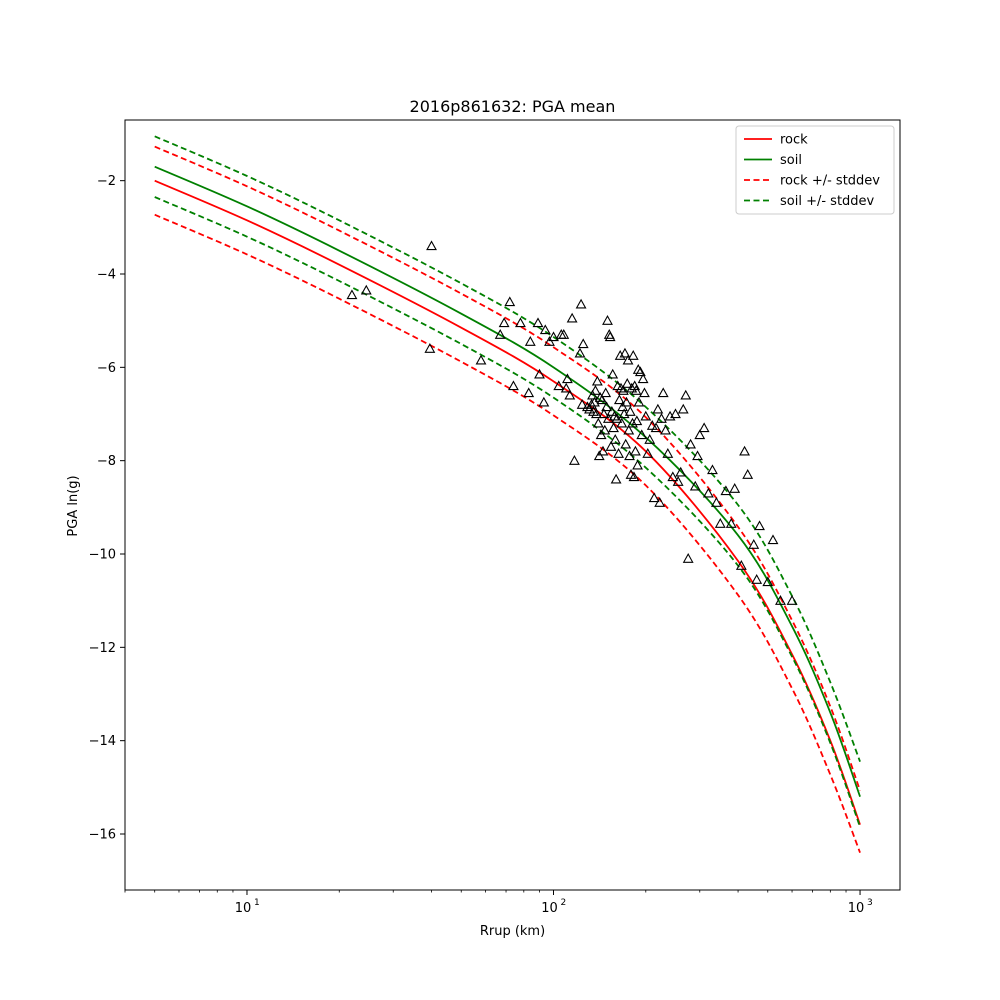 The width and height of the screenshot is (1000, 1000). I want to click on legend-label-3: soil +/- stddev, so click(827, 201).